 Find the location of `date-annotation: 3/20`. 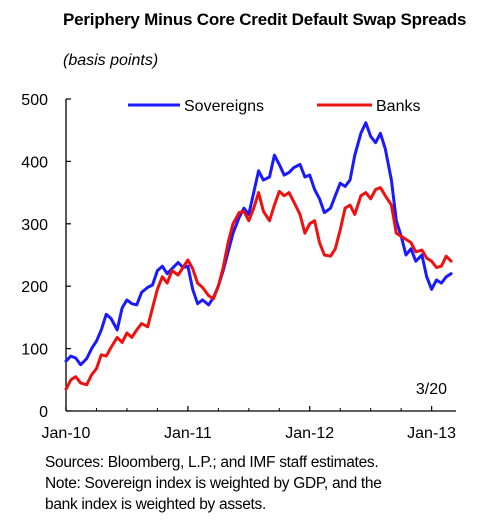

date-annotation: 3/20 is located at coordinates (431, 389).